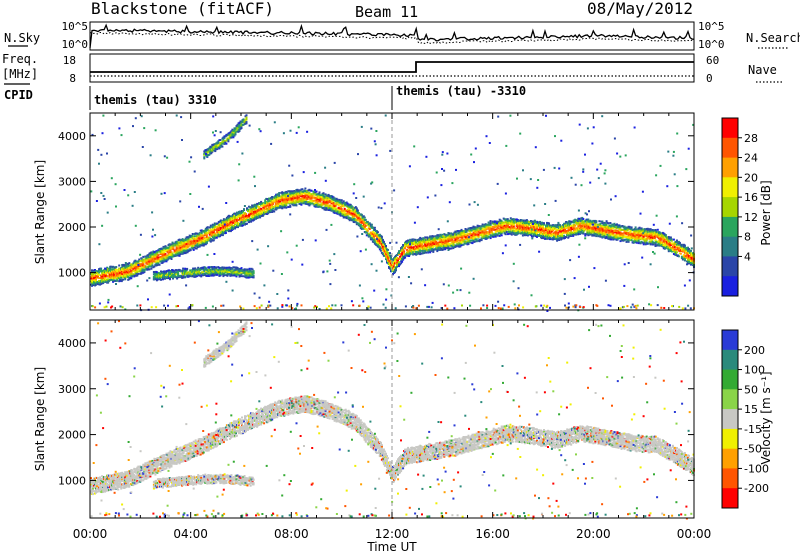 This screenshot has width=800, height=554. Describe the element at coordinates (386, 12) in the screenshot. I see `beam-title: Beam 11` at that location.